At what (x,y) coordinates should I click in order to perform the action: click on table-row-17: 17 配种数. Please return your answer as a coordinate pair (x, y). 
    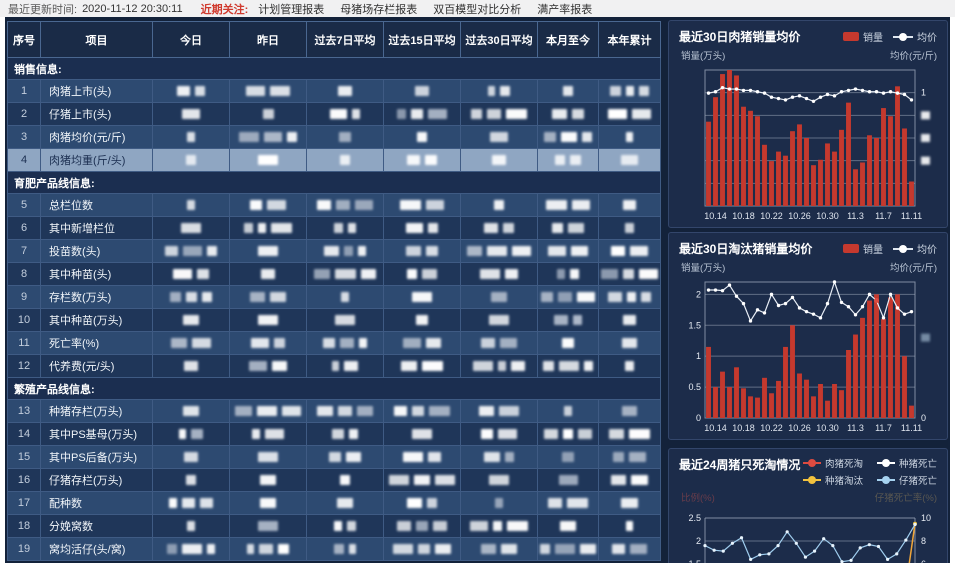
    Looking at the image, I should click on (334, 503).